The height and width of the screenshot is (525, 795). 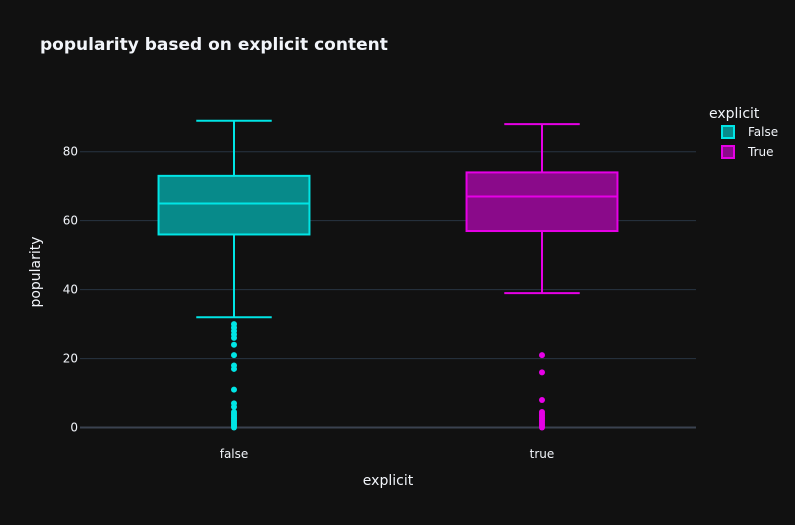 I want to click on legend-label: True, so click(x=760, y=152).